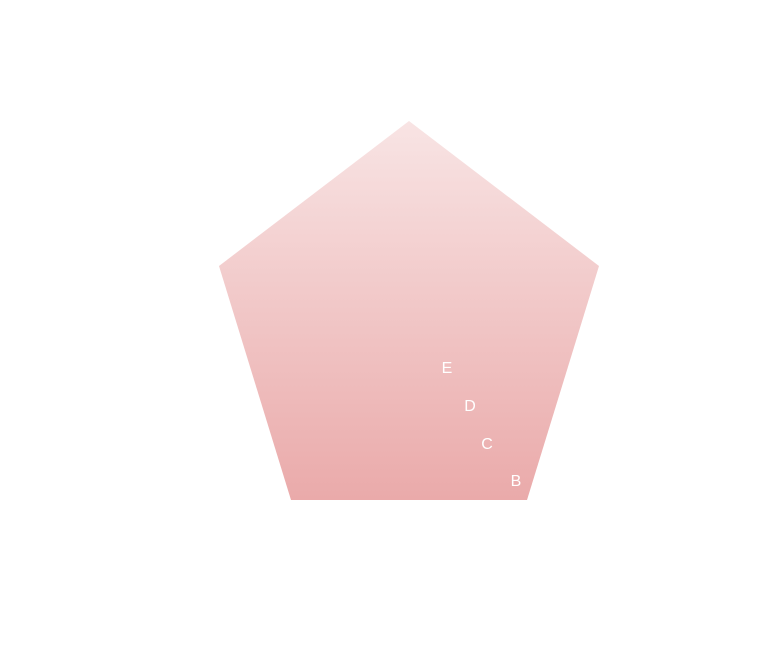  I want to click on label-d: D, so click(470, 406).